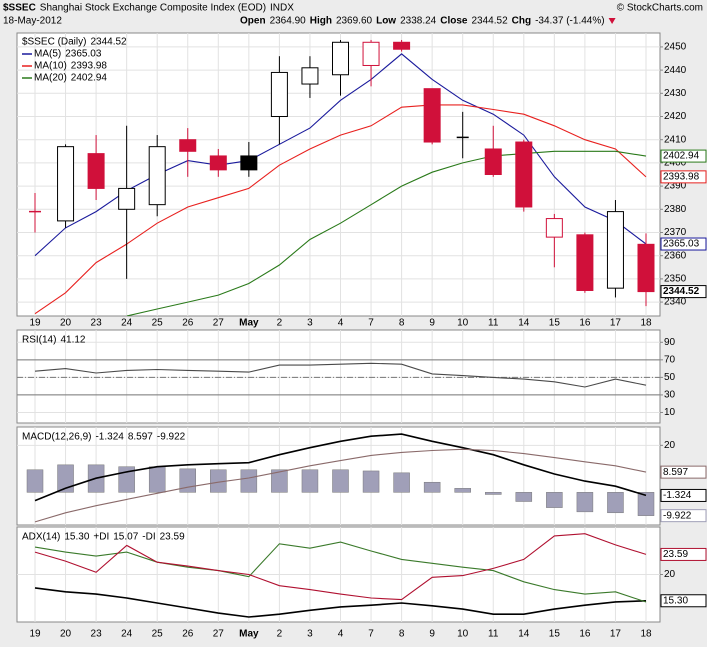  I want to click on quote-value: 2338.24, so click(418, 21).